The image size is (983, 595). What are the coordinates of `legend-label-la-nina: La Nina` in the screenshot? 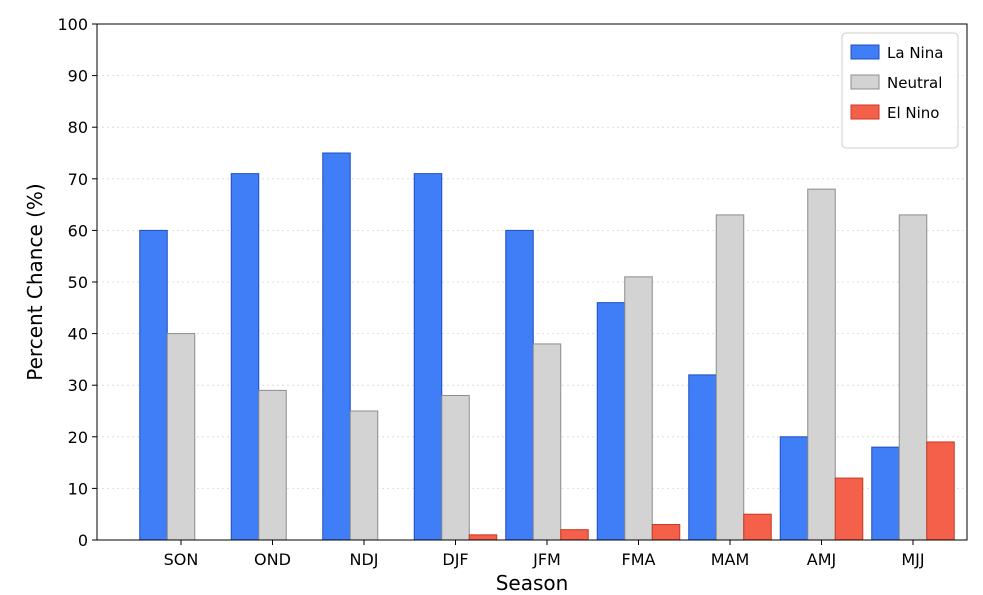 It's located at (915, 53).